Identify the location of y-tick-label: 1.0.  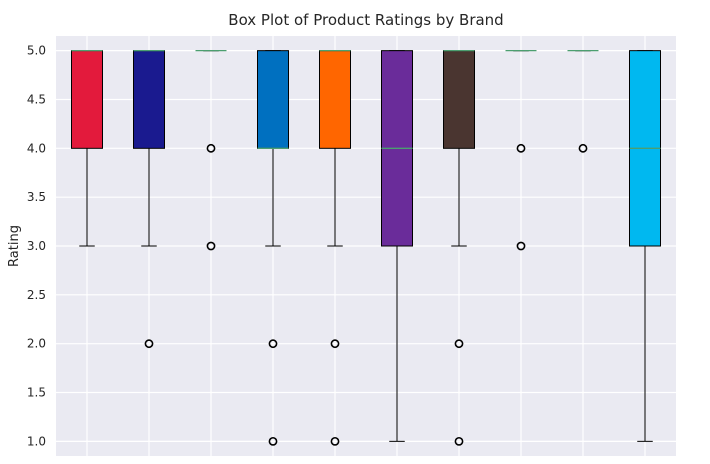
(36, 441).